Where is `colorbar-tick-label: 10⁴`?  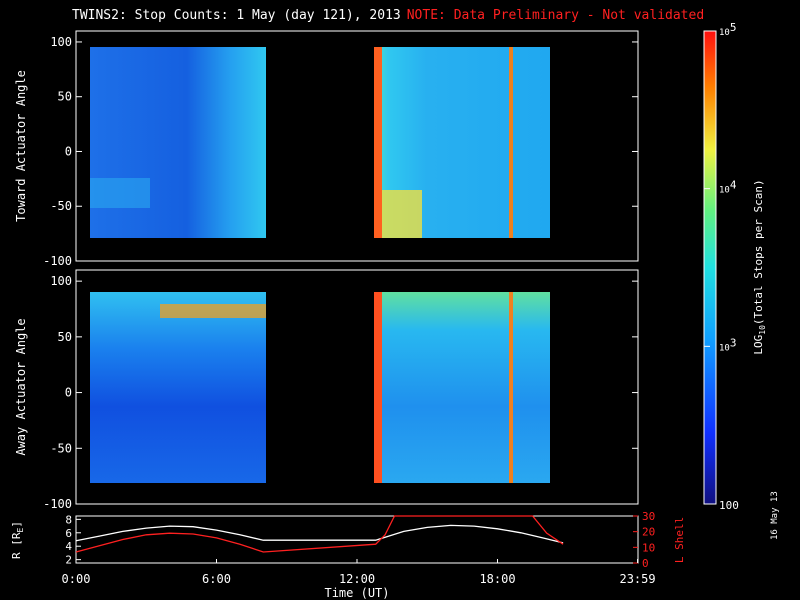
colorbar-tick-label: 10⁴ is located at coordinates (728, 187).